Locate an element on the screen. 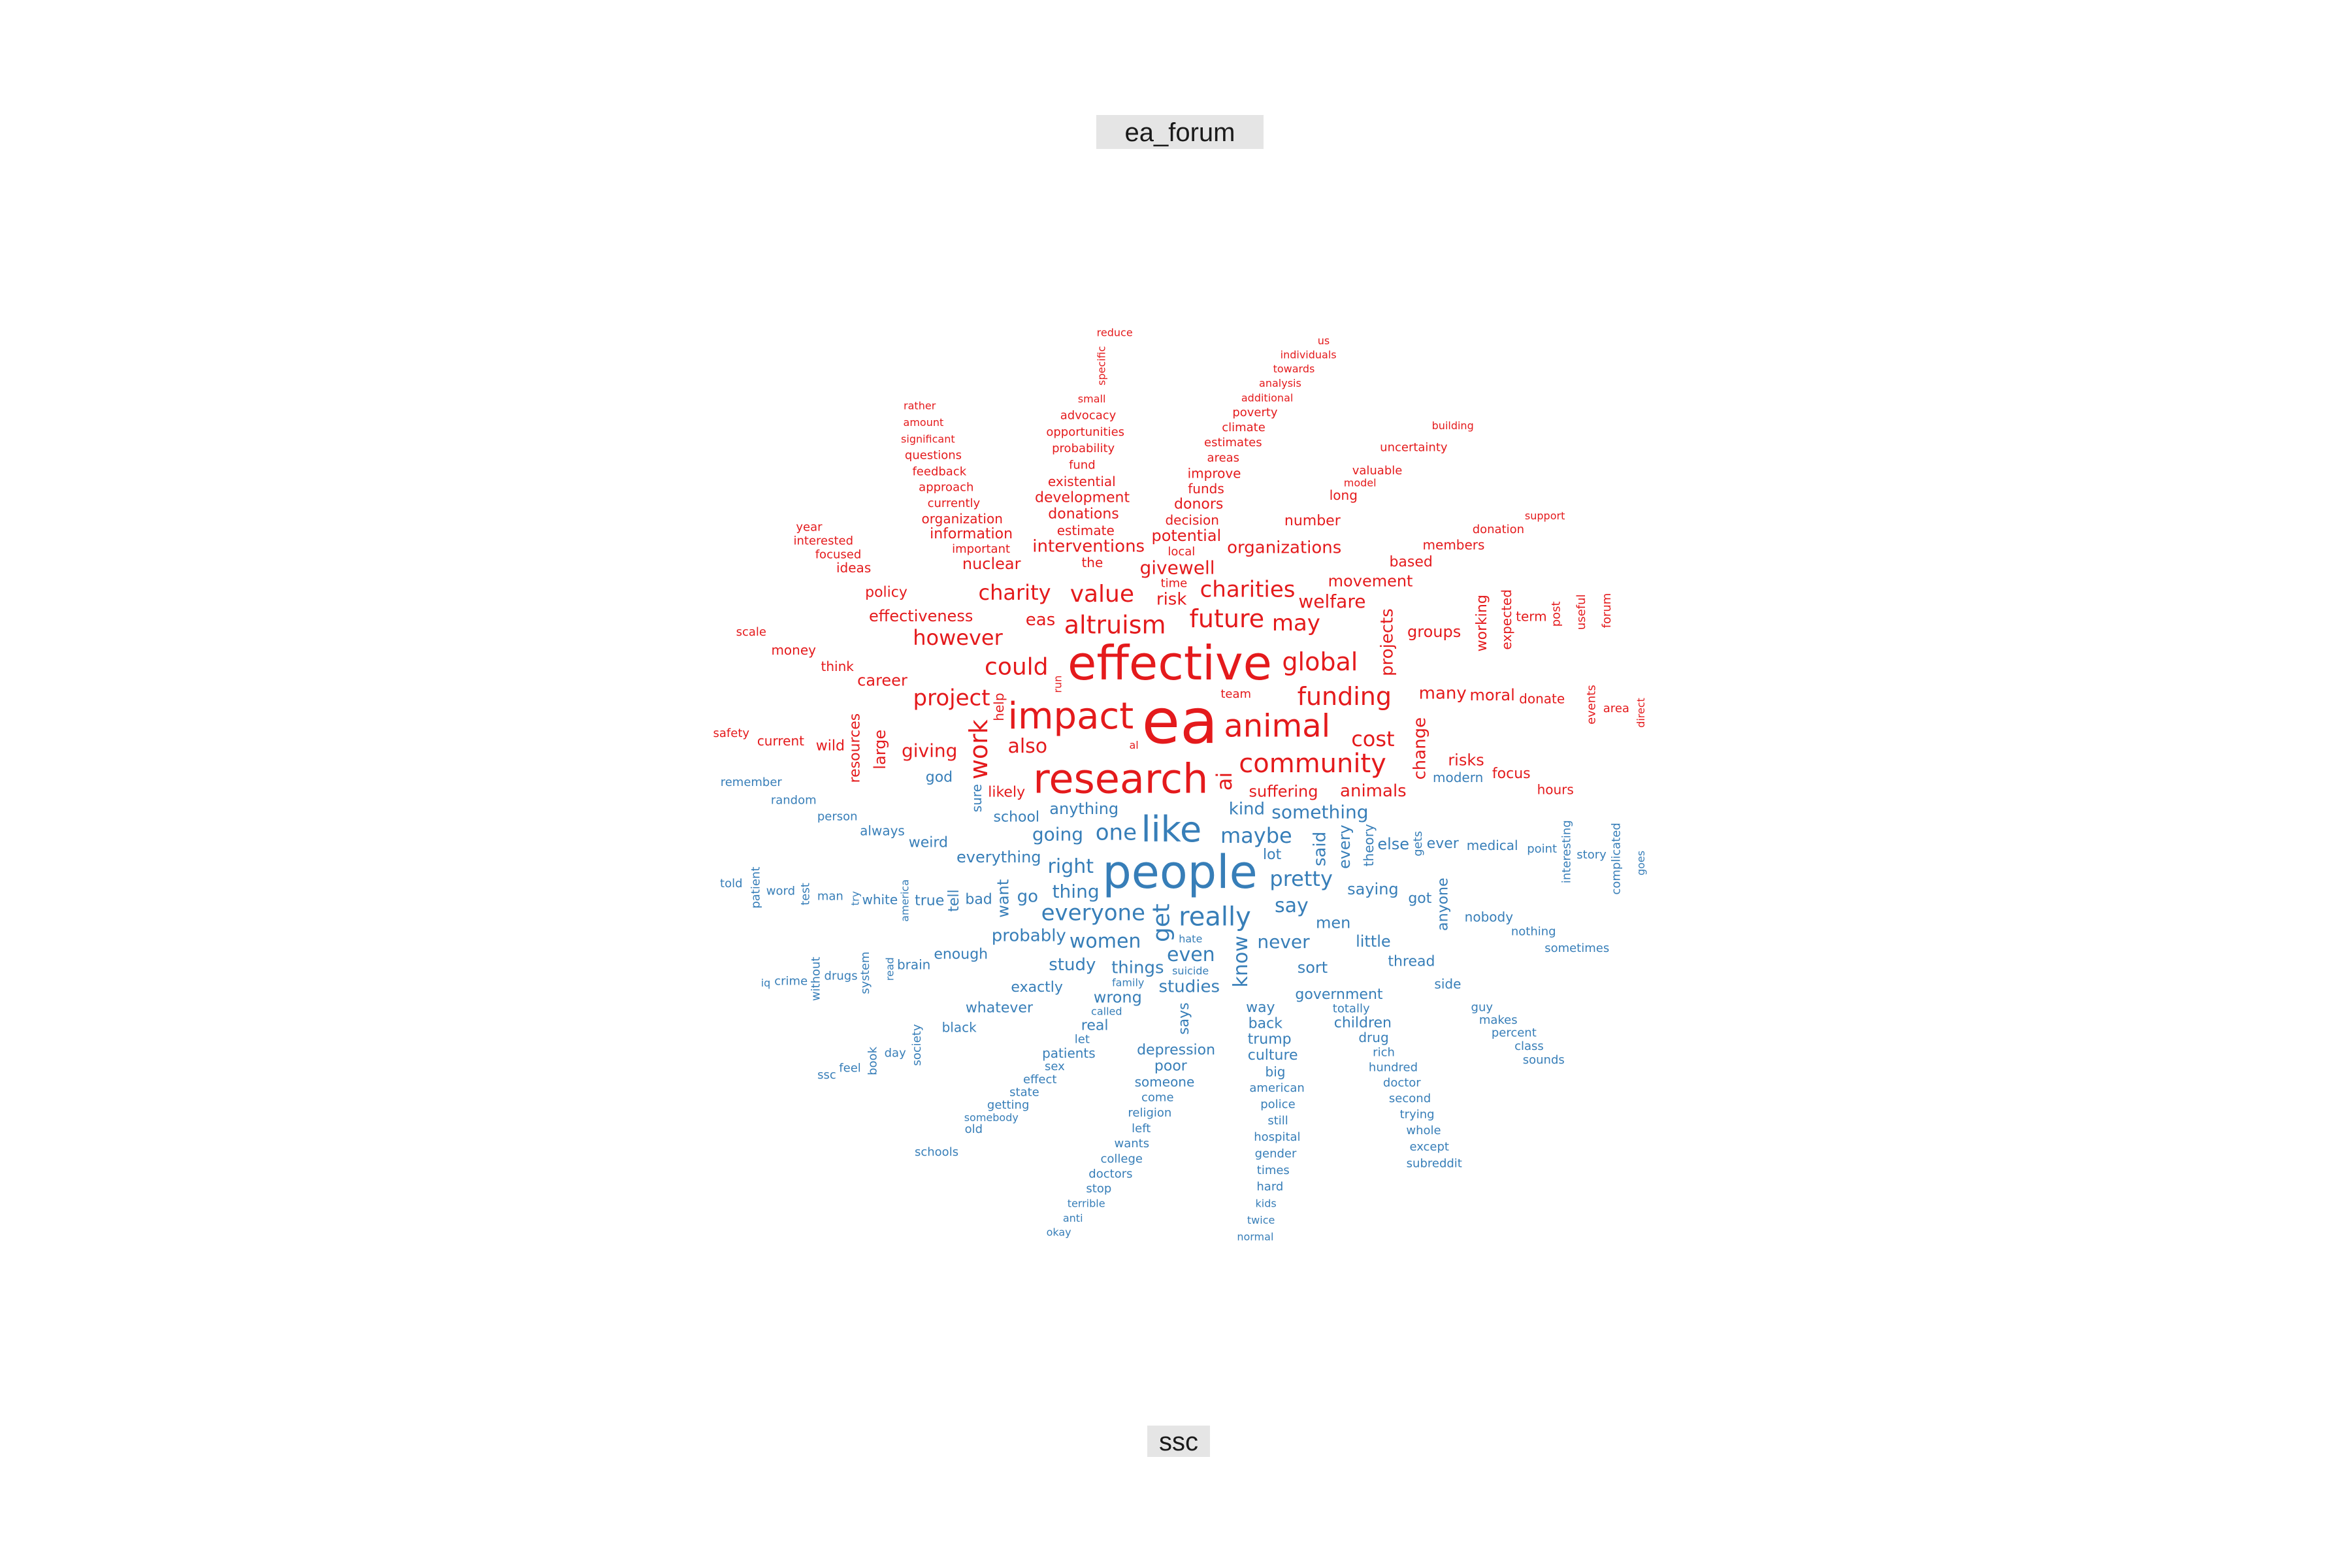 This screenshot has height=1568, width=2352. word-depression: depression is located at coordinates (1176, 1050).